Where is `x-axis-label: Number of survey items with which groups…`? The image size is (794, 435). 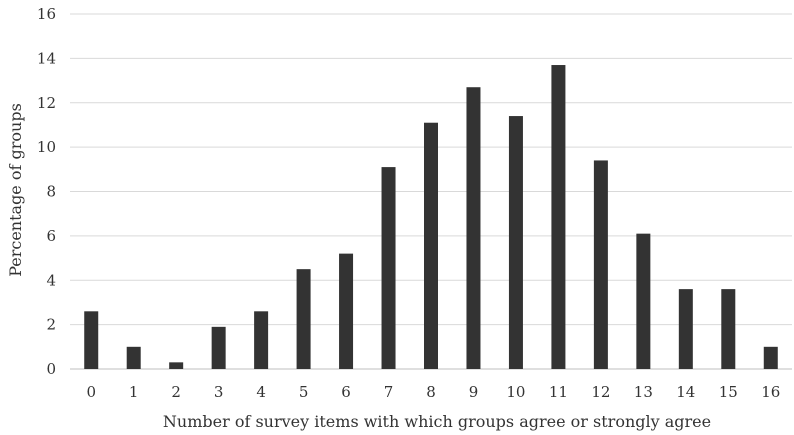 x-axis-label: Number of survey items with which groups… is located at coordinates (437, 421).